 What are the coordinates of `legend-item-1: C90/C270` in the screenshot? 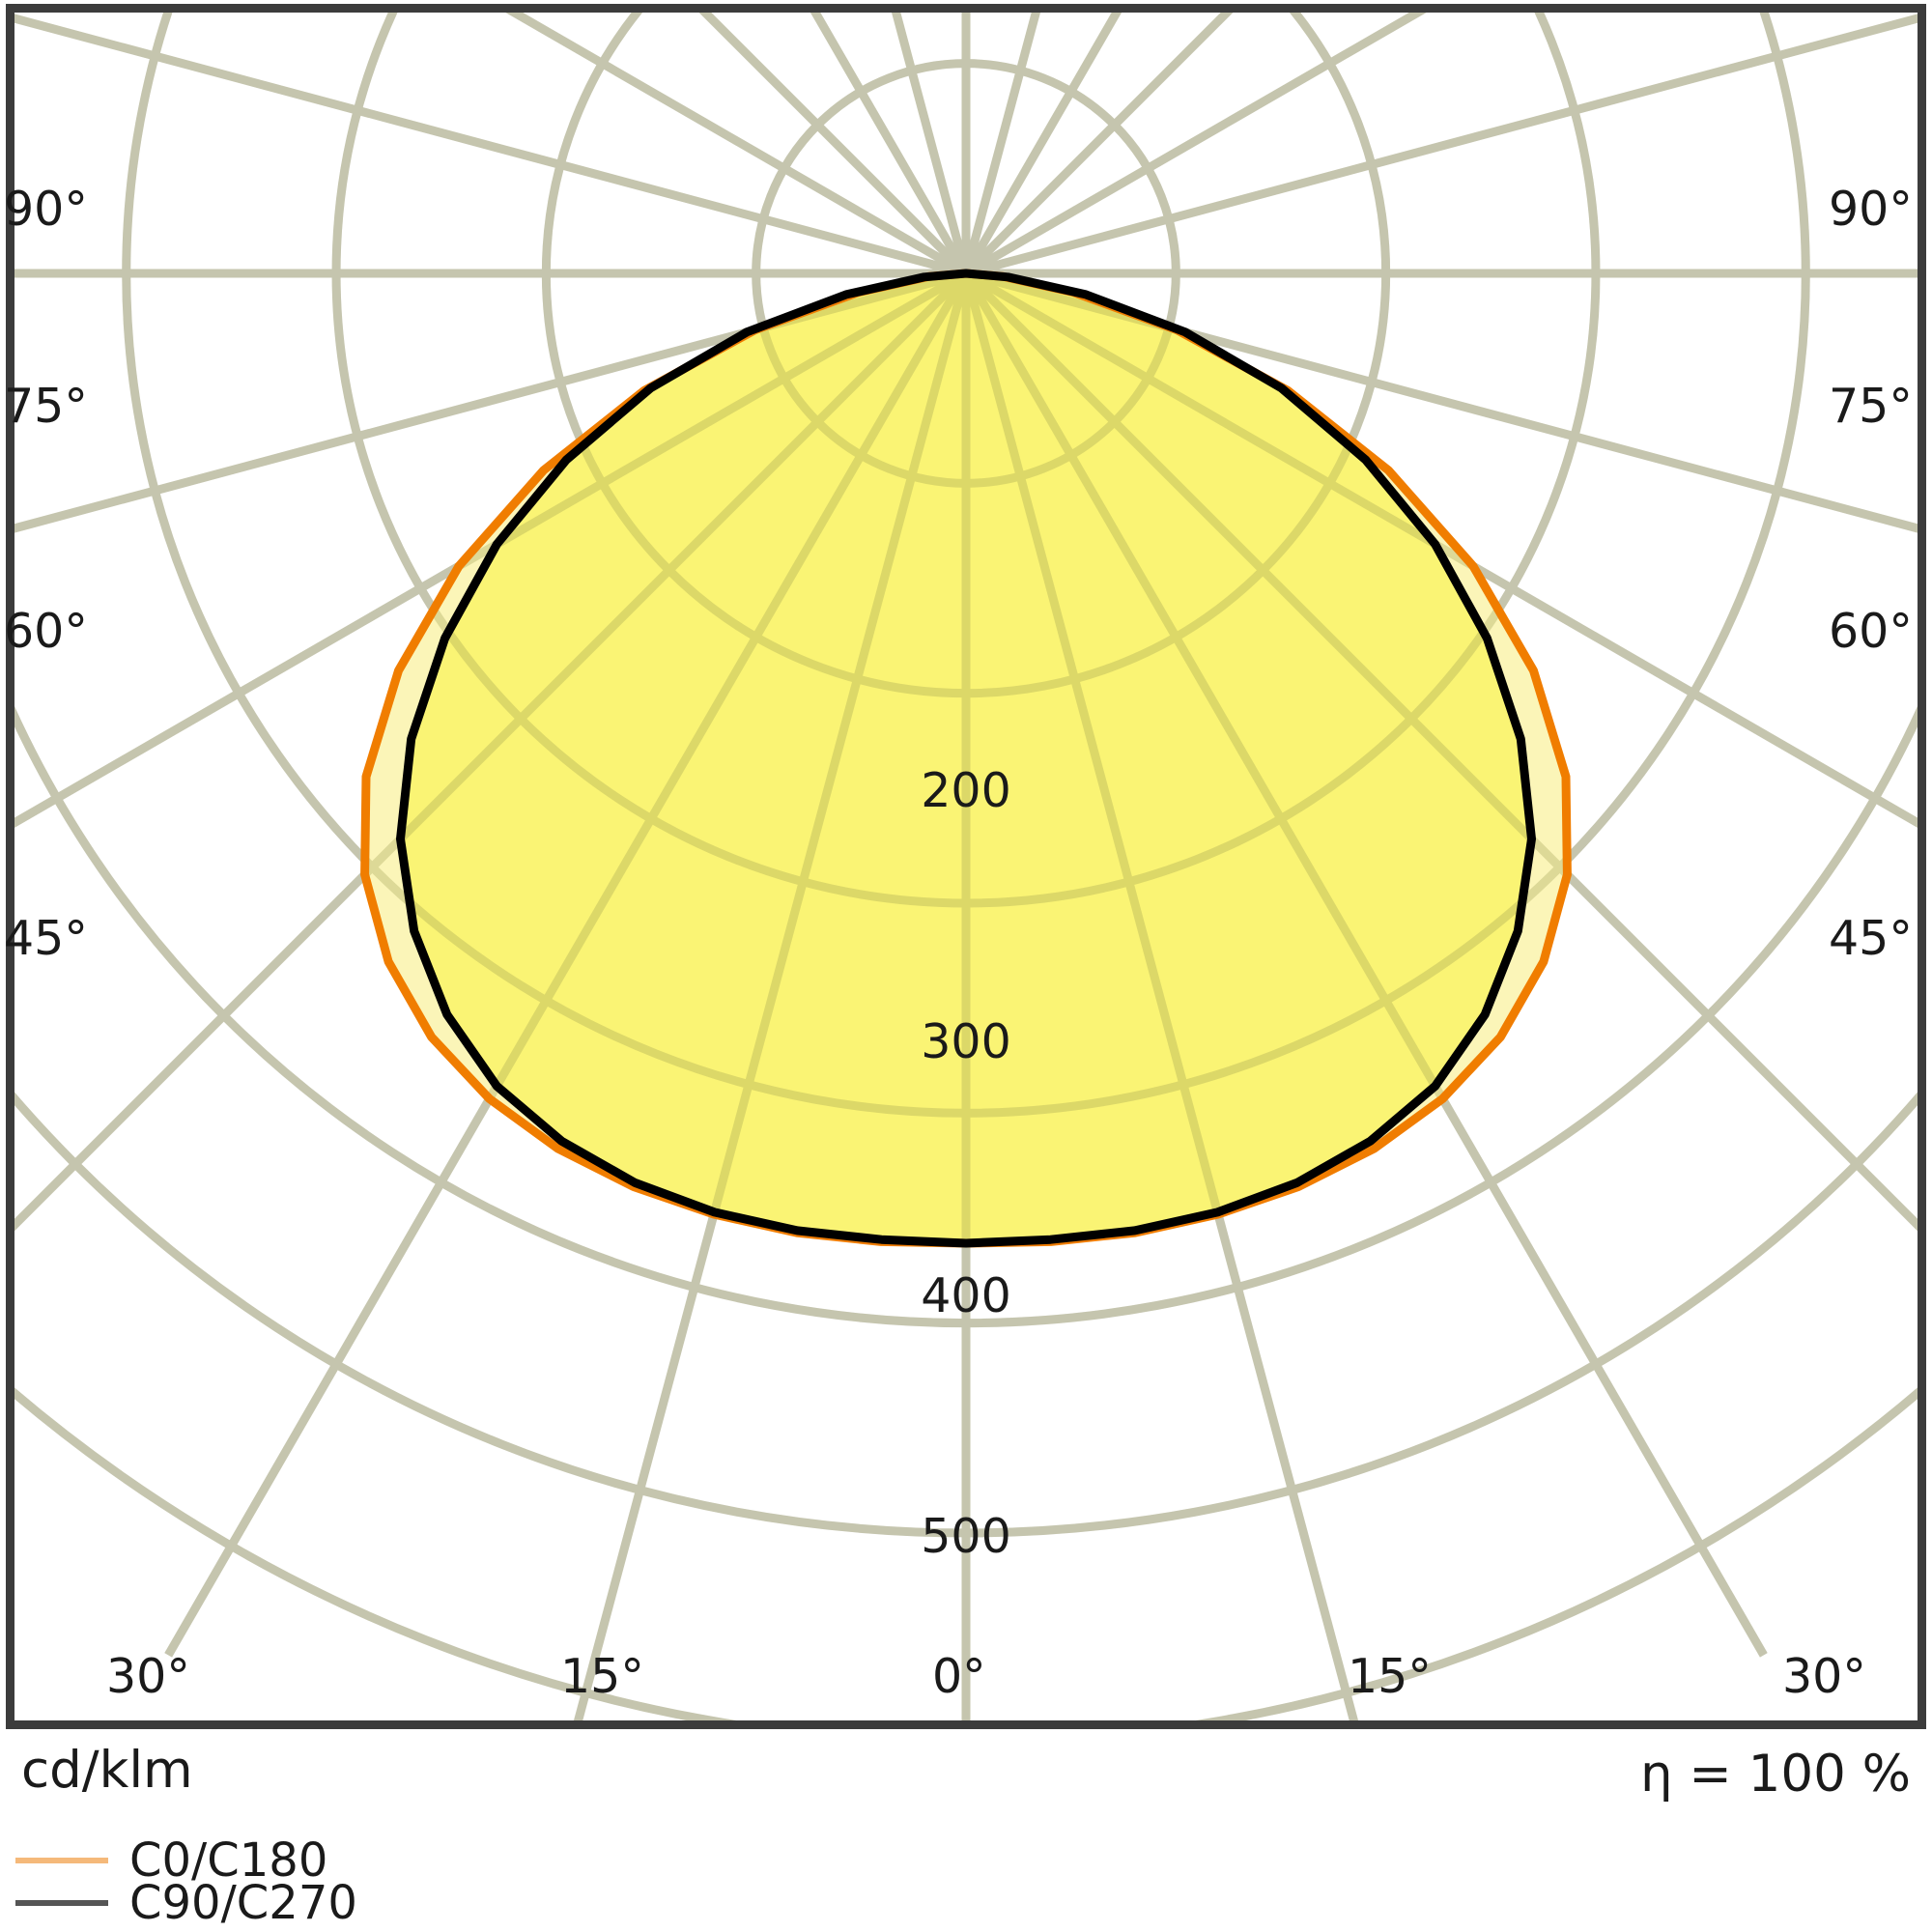 It's located at (186, 1903).